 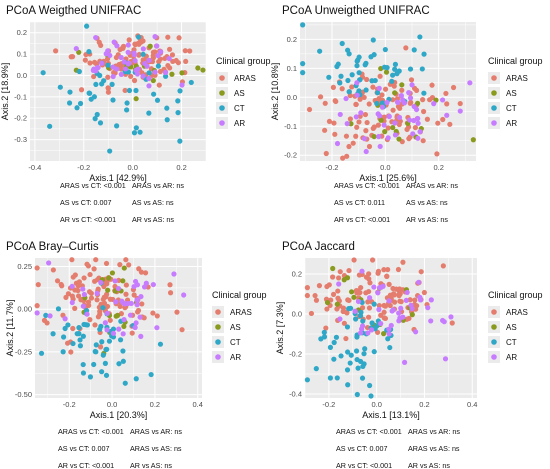 I want to click on y-tick-label: 0.2, so click(x=22, y=32).